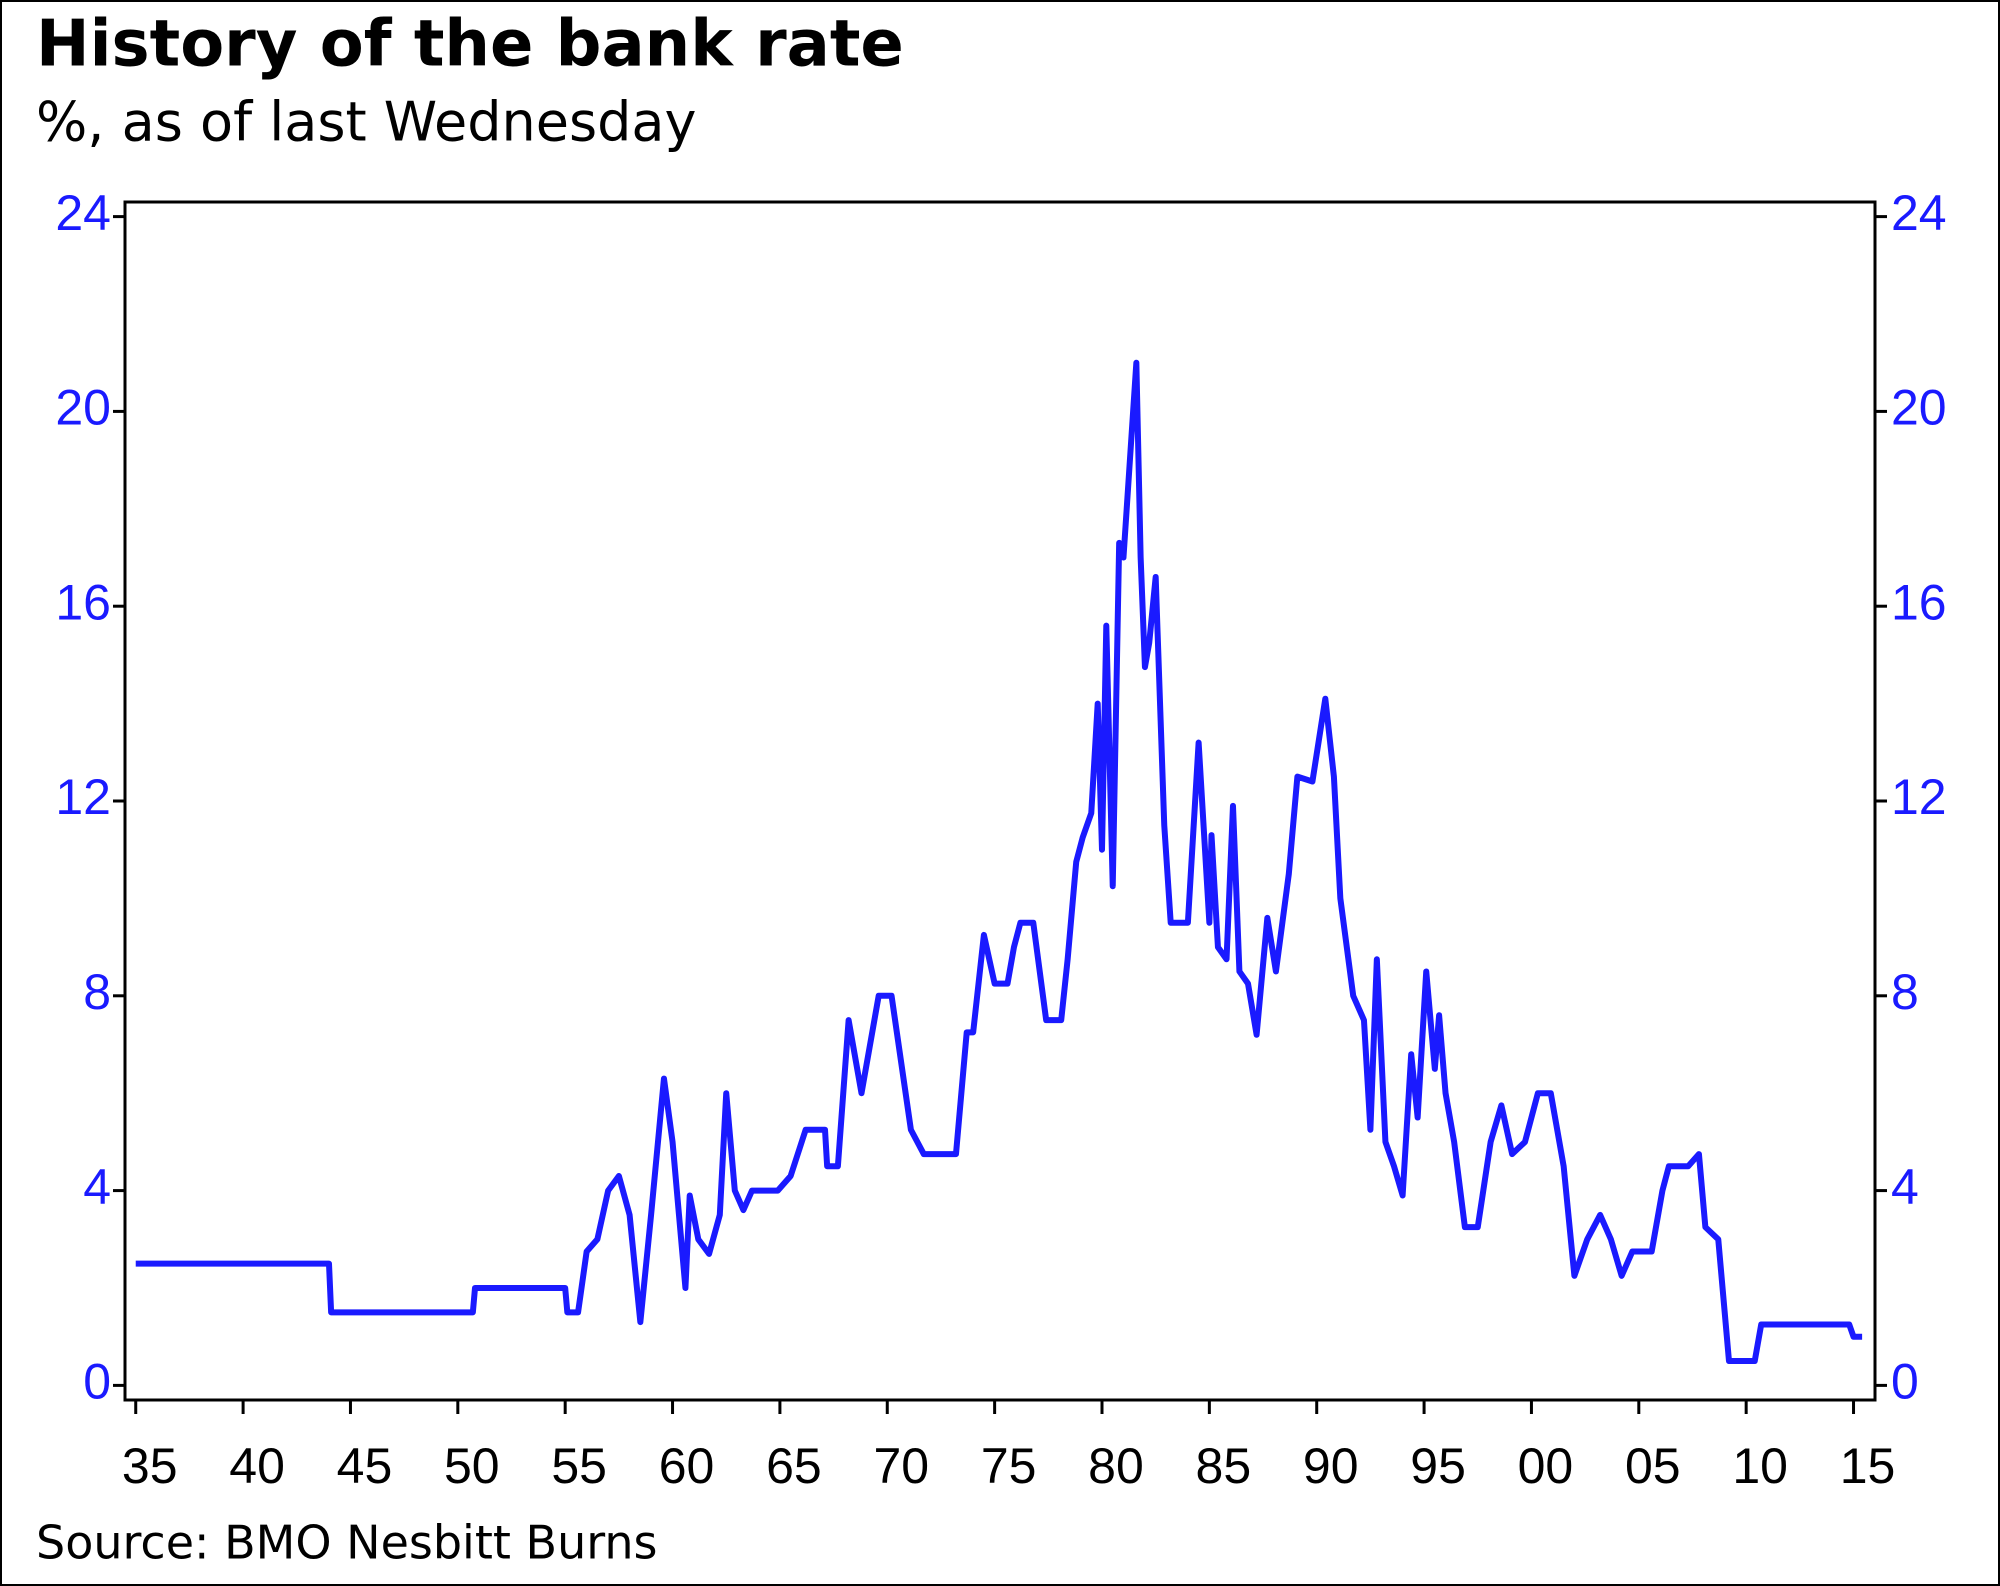  I want to click on y-tick-label: 16, so click(83, 602).